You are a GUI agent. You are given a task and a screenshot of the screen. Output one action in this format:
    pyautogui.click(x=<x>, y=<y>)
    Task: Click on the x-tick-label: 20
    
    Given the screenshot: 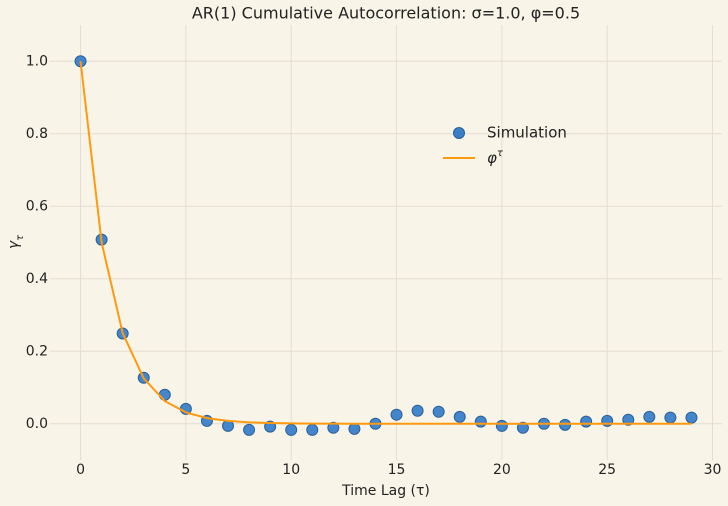 What is the action you would take?
    pyautogui.click(x=502, y=470)
    